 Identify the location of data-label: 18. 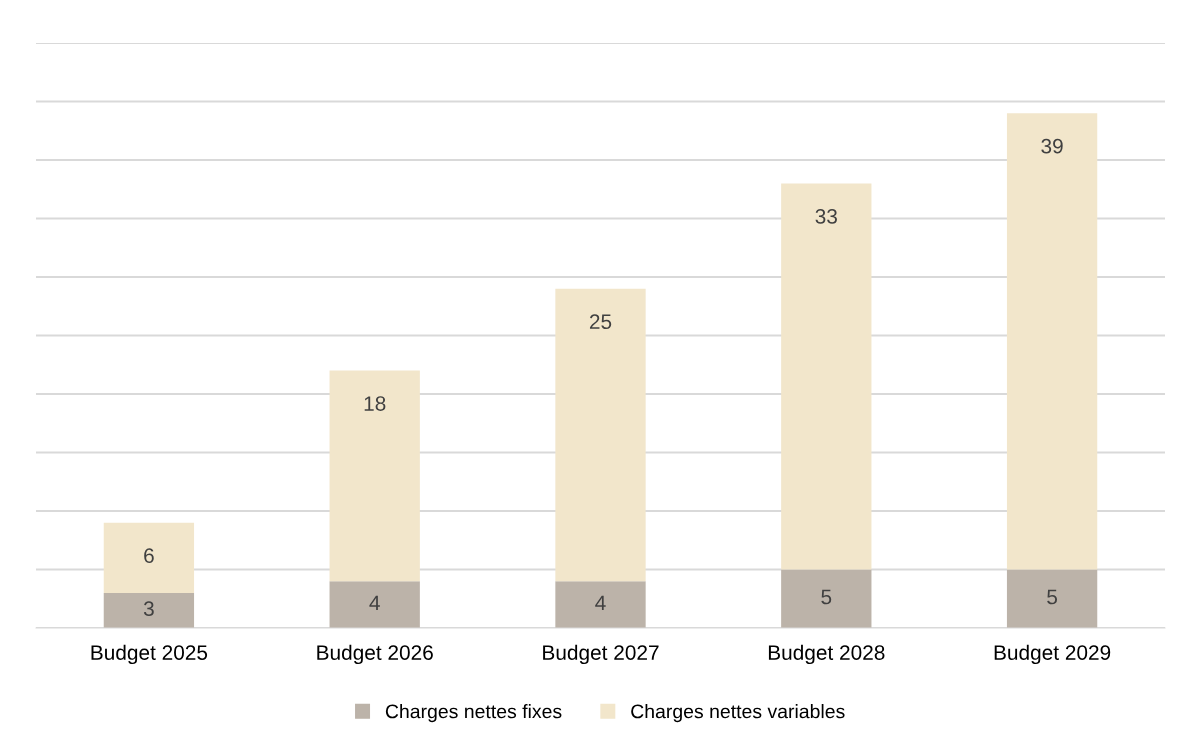
(375, 403).